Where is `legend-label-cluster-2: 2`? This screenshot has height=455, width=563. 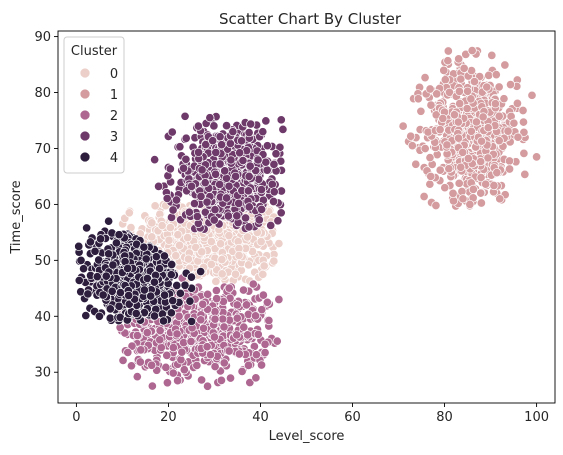
legend-label-cluster-2: 2 is located at coordinates (114, 116).